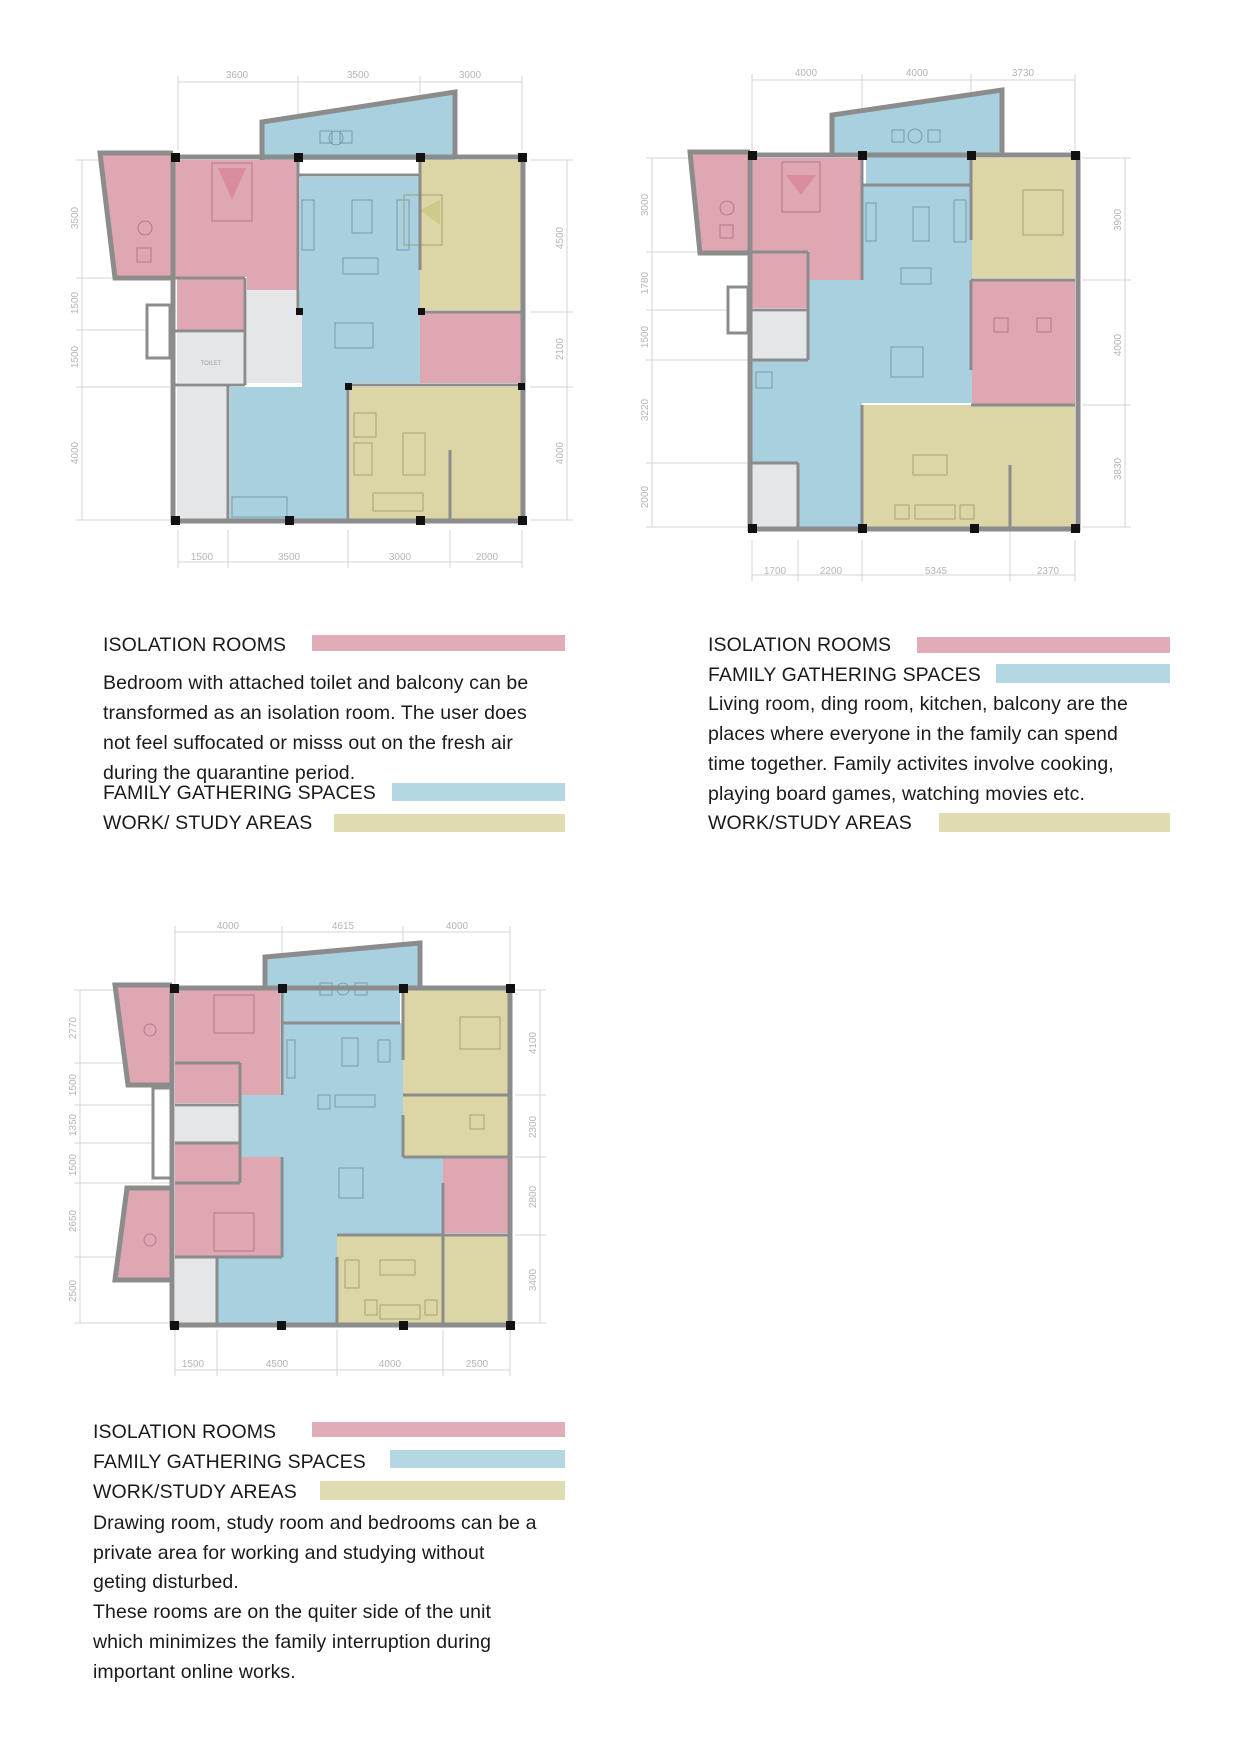 Image resolution: width=1239 pixels, height=1754 pixels. Describe the element at coordinates (1048, 571) in the screenshot. I see `dim-bottom-4: 2370` at that location.